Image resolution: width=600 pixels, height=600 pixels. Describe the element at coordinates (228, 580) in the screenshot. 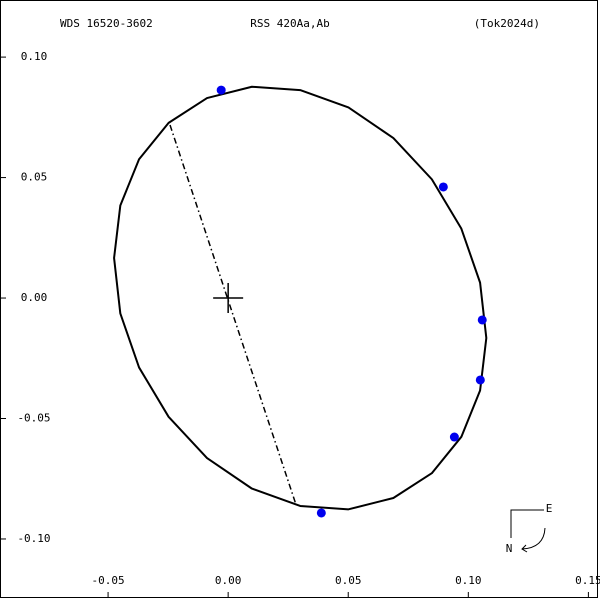

I see `x-tick-label: 0.00` at that location.